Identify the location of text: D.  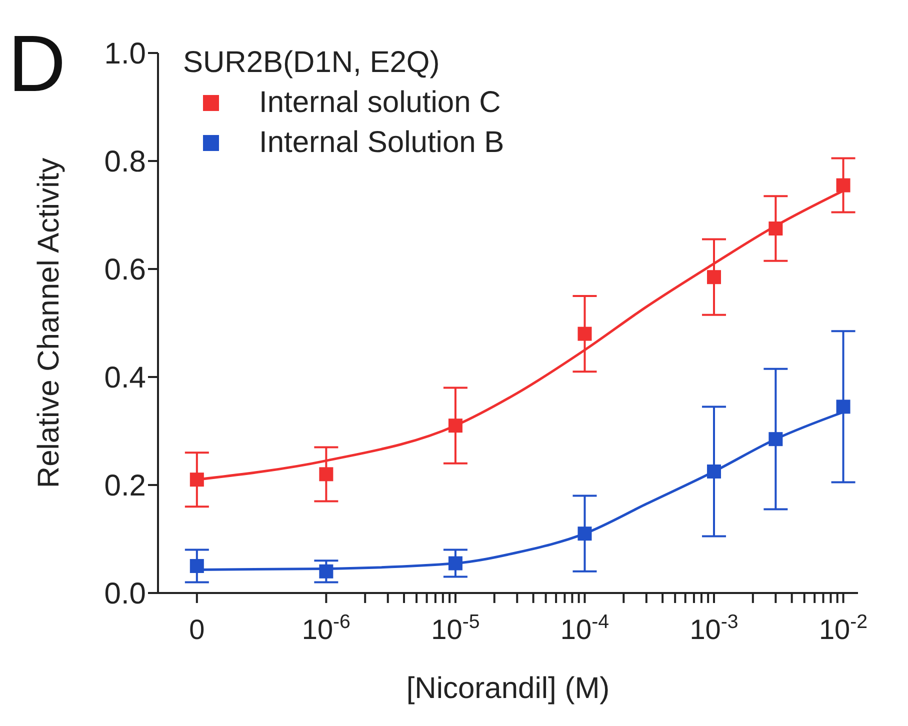
(37, 64).